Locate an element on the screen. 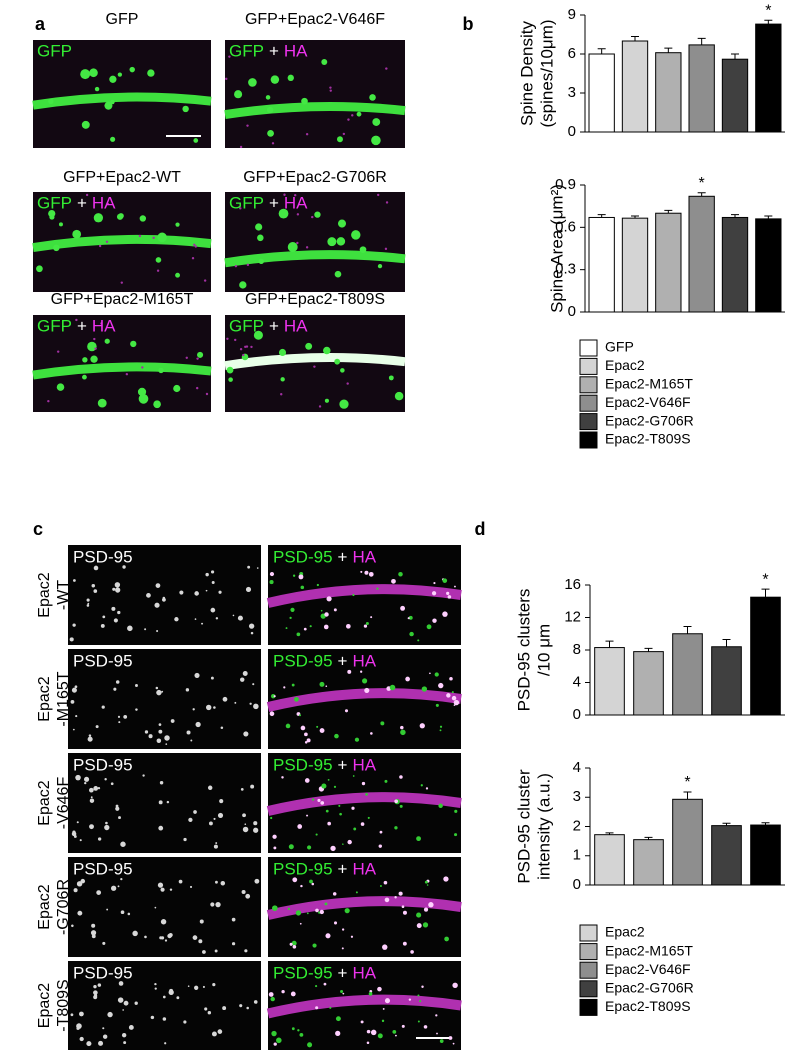  row-label: Epac2 is located at coordinates (44, 698).